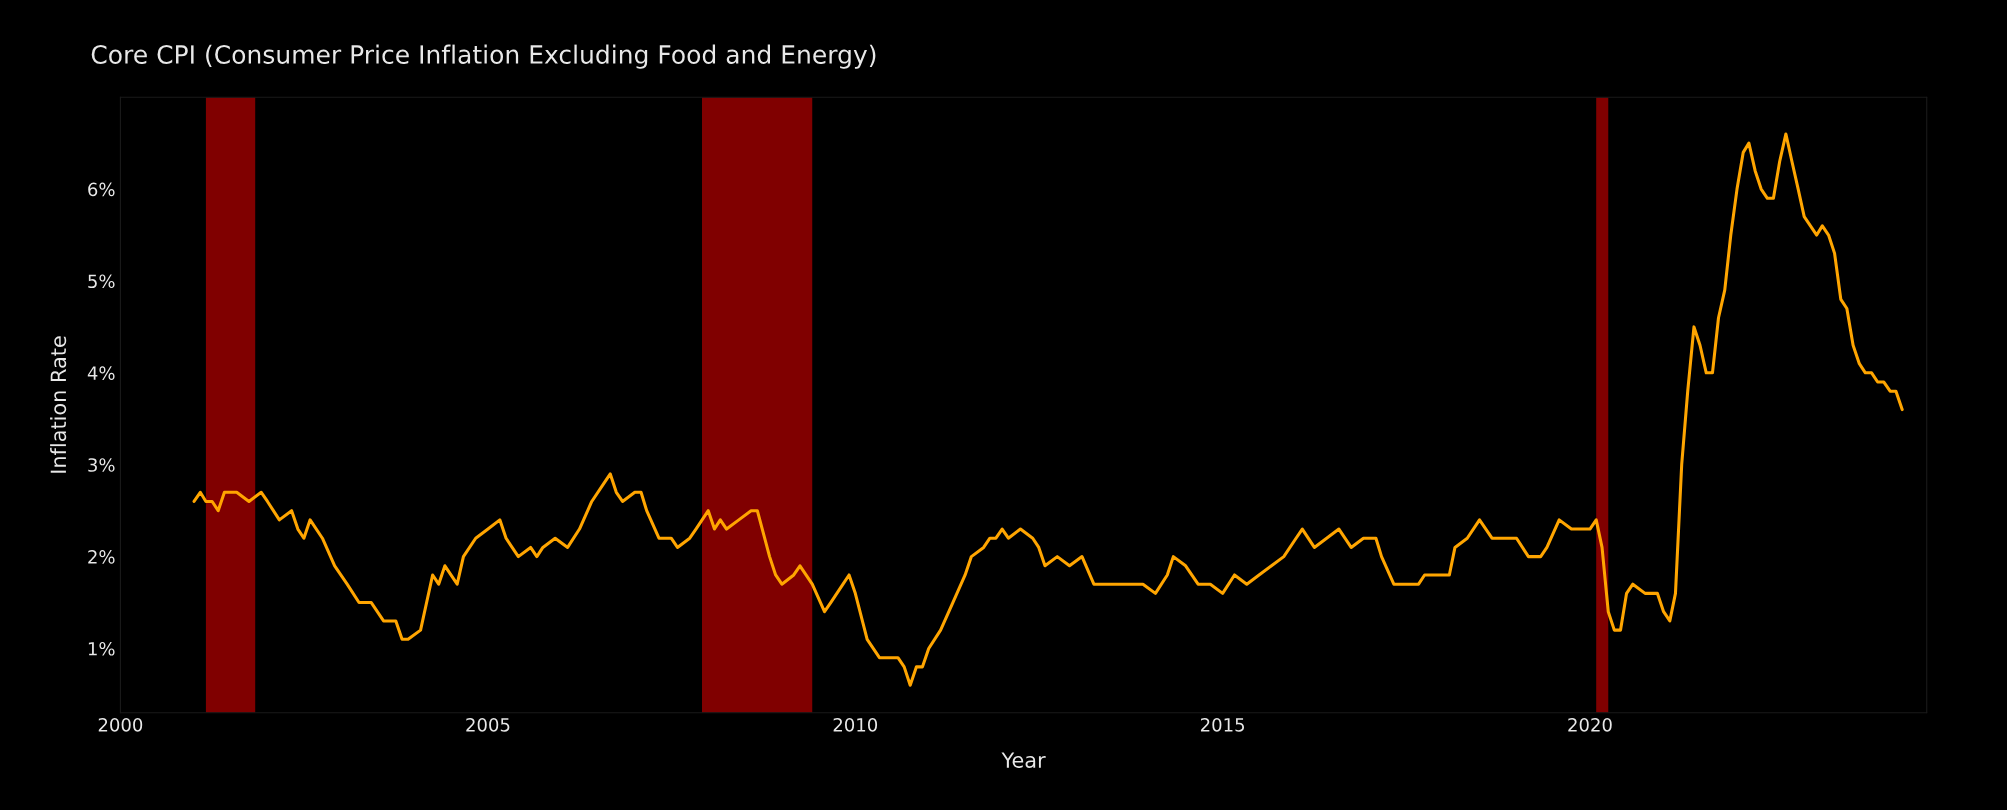 The width and height of the screenshot is (2007, 810). I want to click on x-tick-label: 2010, so click(855, 724).